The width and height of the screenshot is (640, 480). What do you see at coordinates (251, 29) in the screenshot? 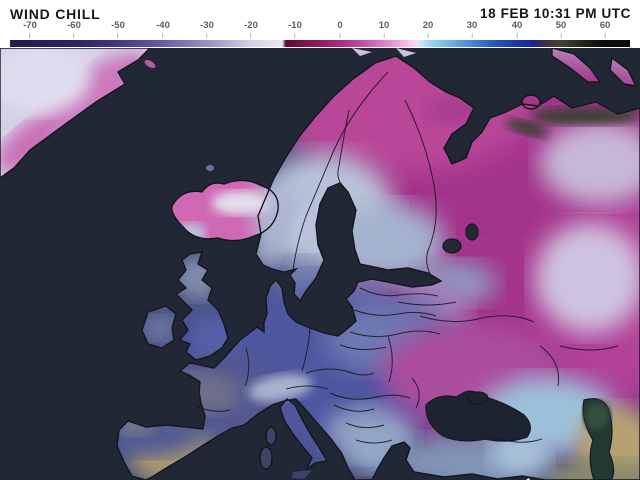
I see `scale-tick: -20` at bounding box center [251, 29].